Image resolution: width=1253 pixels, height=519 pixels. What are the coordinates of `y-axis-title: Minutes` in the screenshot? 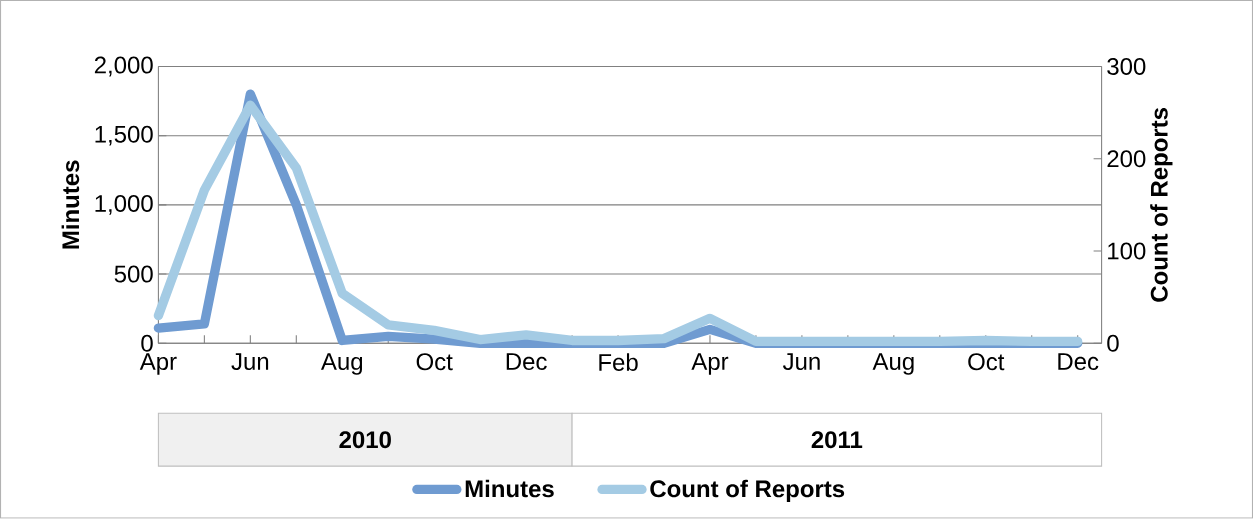 It's located at (70, 204).